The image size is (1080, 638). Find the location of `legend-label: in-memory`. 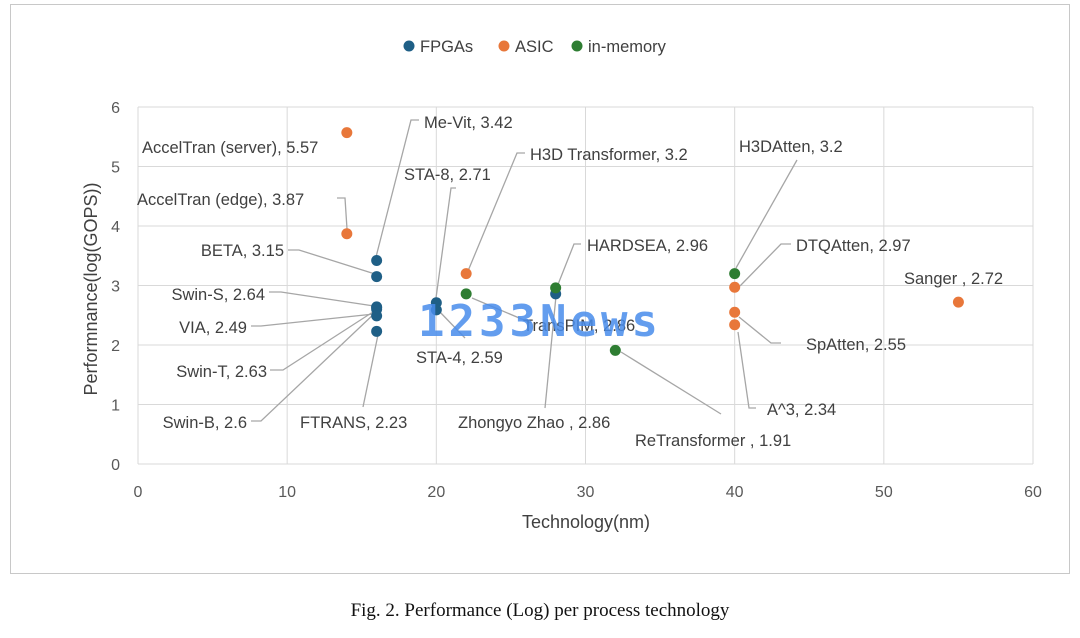

legend-label: in-memory is located at coordinates (627, 47).